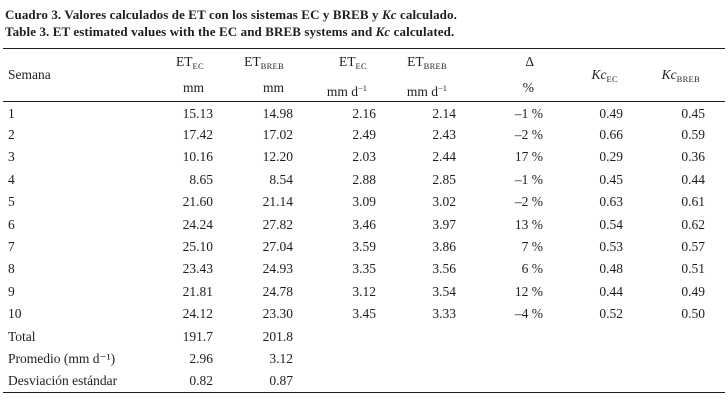 The image size is (728, 404). I want to click on table-row: 4 8.65 8.54 2.88 2.85 –1 % 0.45 0.44, so click(364, 180).